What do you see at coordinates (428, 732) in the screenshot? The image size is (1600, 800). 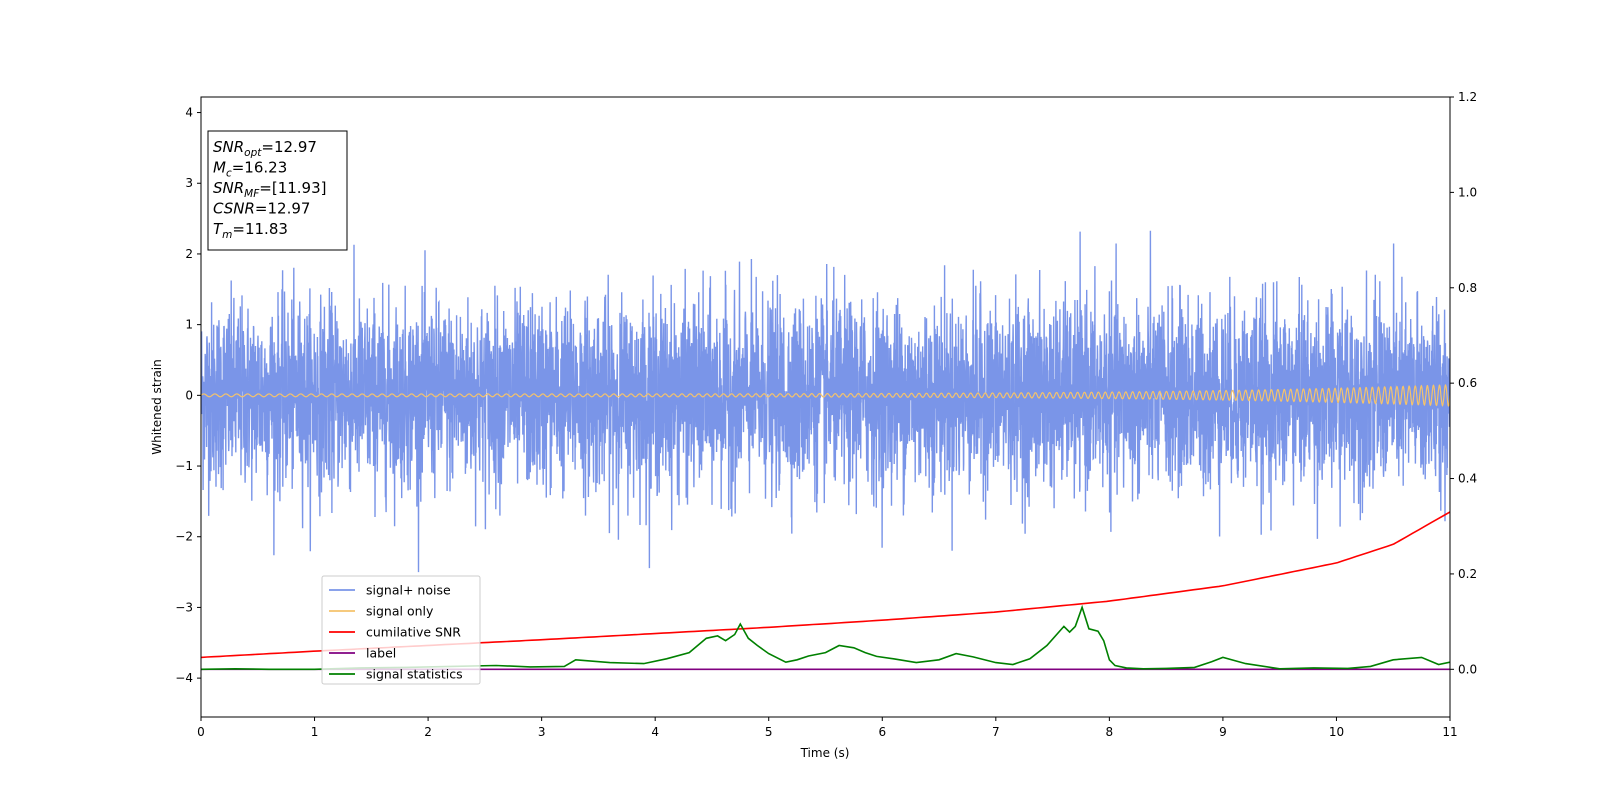 I see `x-tick-label: 2` at bounding box center [428, 732].